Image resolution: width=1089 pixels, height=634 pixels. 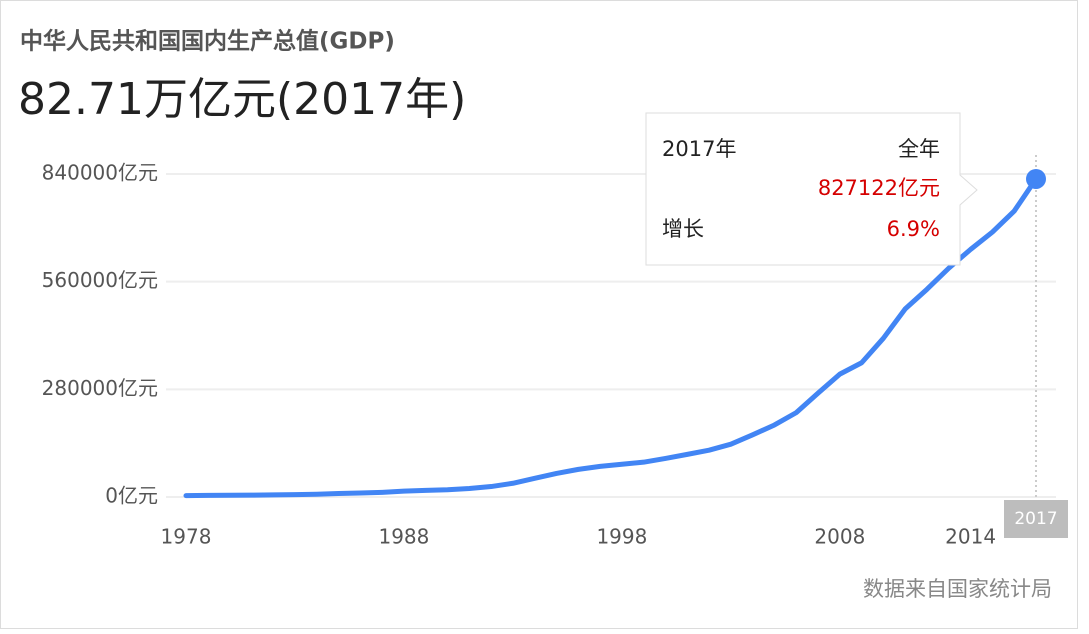 I want to click on tooltip: 2017年 全年 827122亿元 增长 6.9%, so click(x=811, y=189).